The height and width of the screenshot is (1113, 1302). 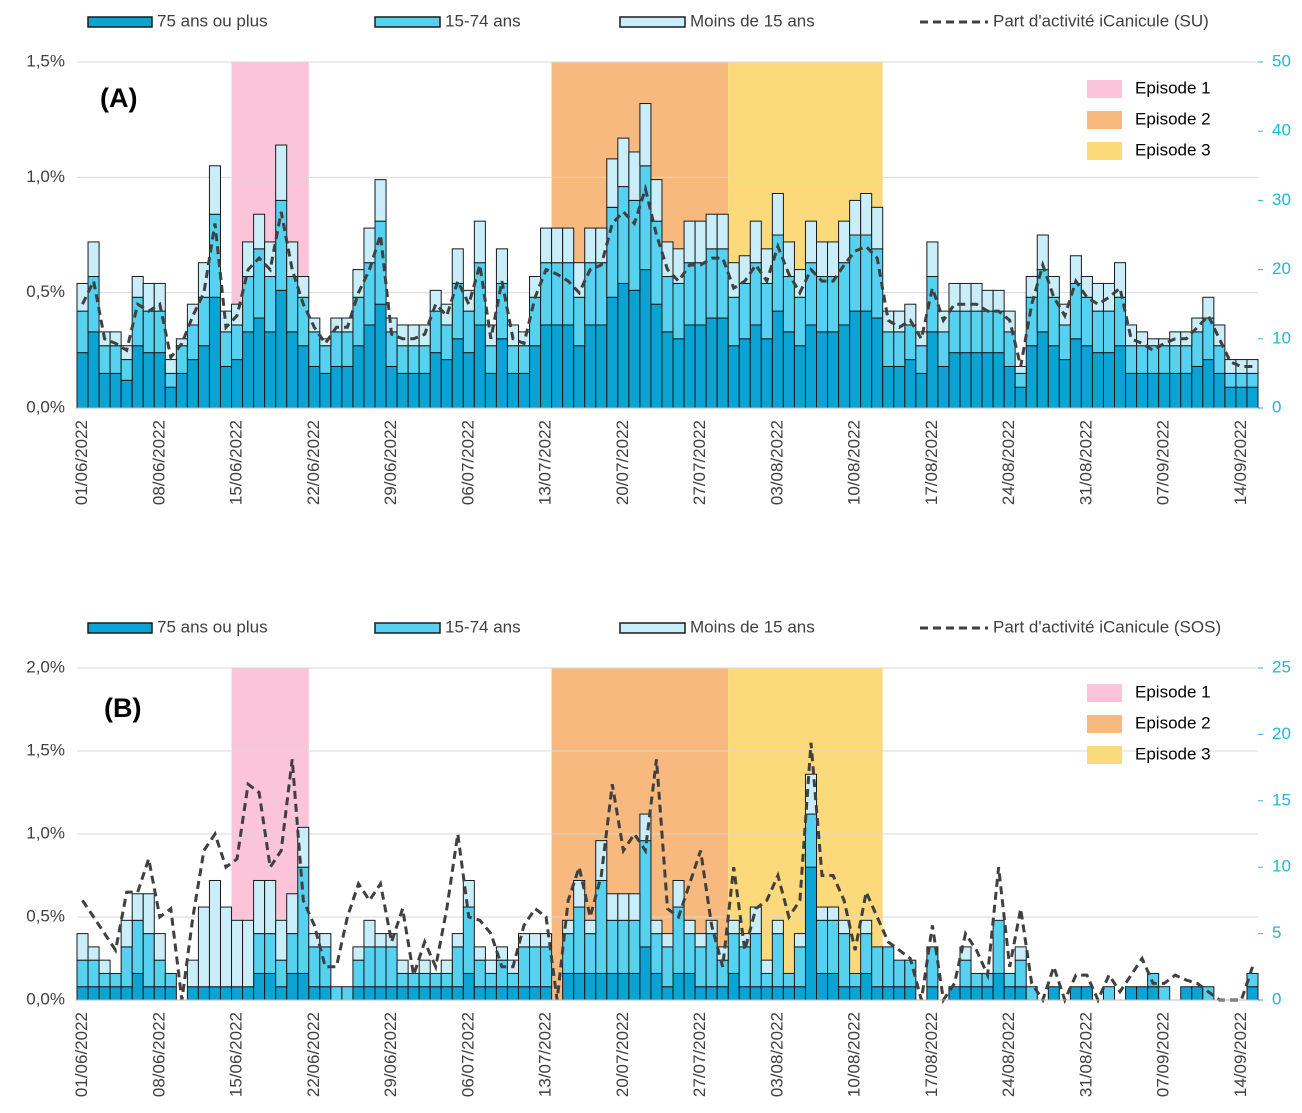 What do you see at coordinates (1085, 462) in the screenshot?
I see `x-tick-label: 31/08/2022` at bounding box center [1085, 462].